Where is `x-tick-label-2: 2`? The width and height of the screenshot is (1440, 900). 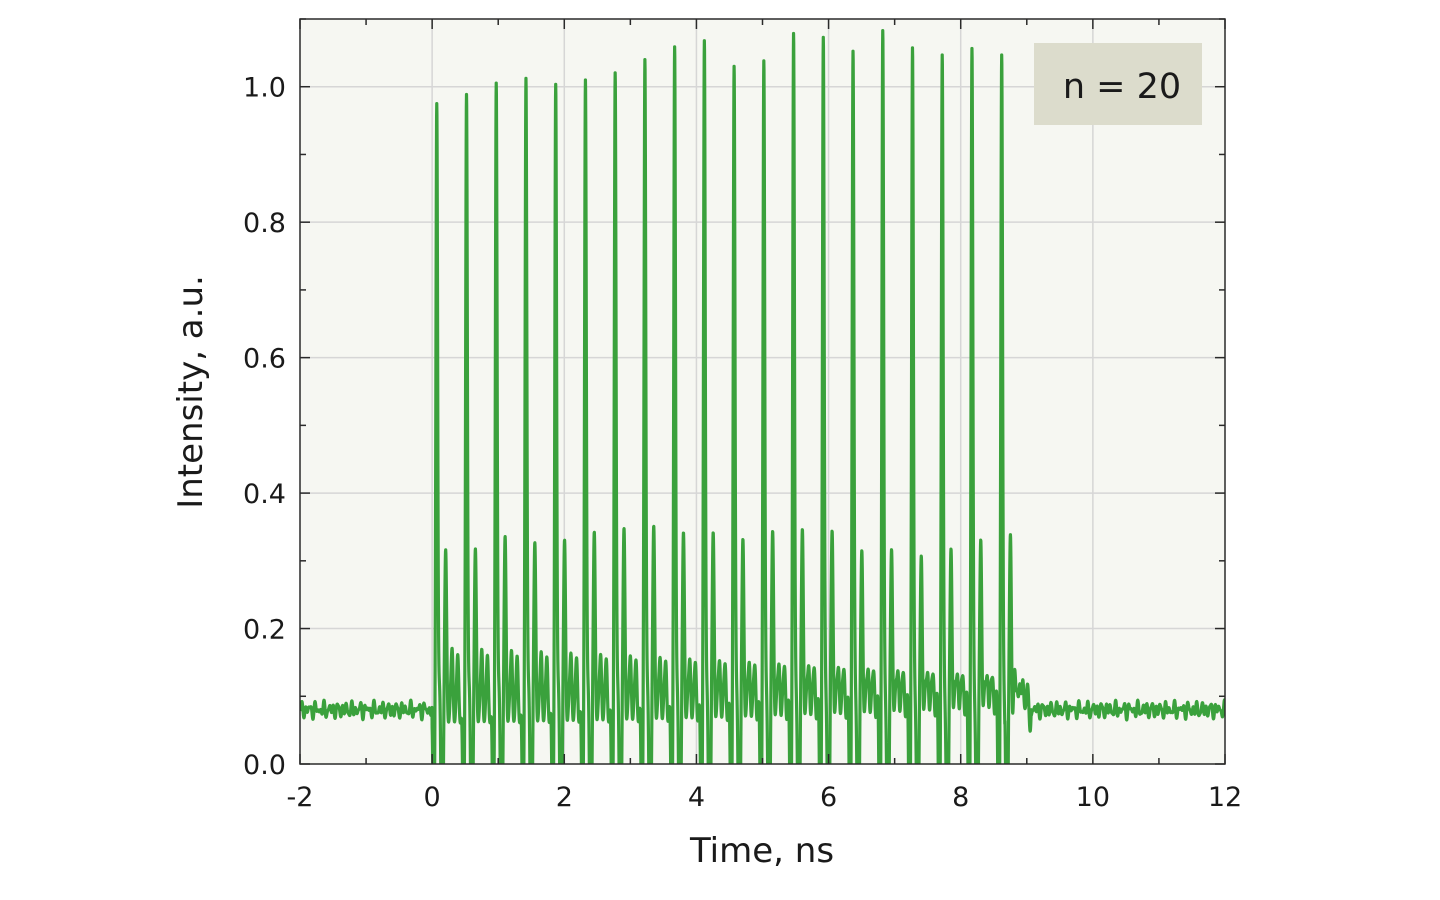
x-tick-label-2: 2 is located at coordinates (564, 797).